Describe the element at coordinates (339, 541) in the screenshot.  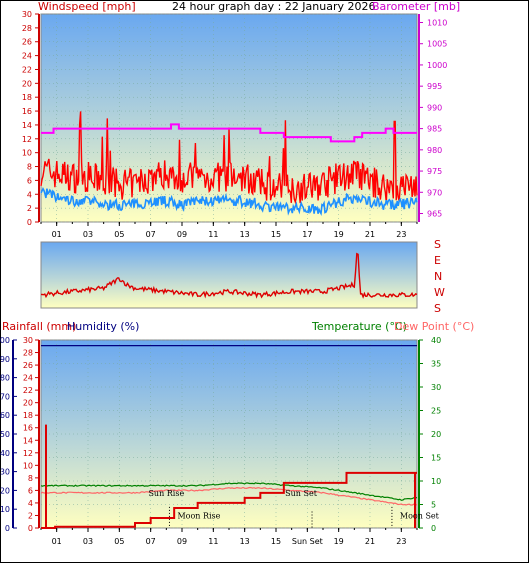
I see `bottom-x-tick-label: 19` at that location.